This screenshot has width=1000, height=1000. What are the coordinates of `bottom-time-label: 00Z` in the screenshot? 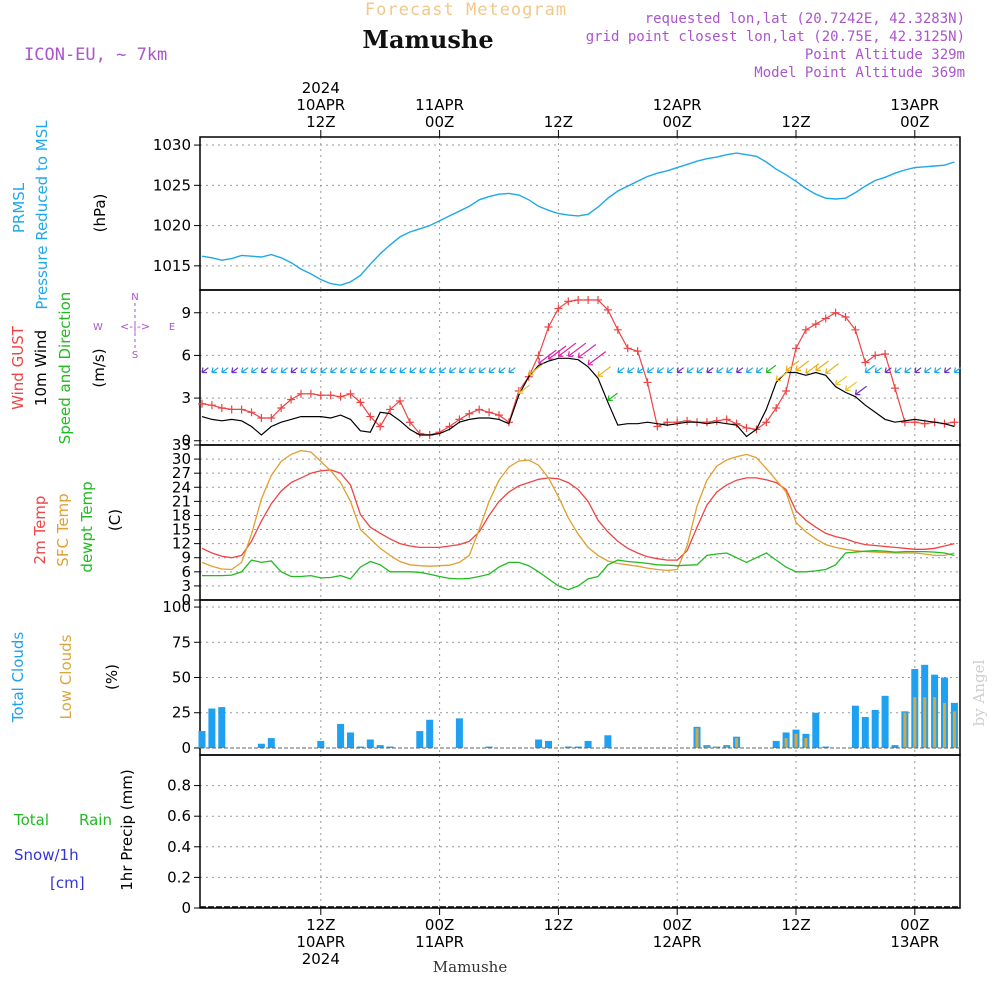 It's located at (914, 925).